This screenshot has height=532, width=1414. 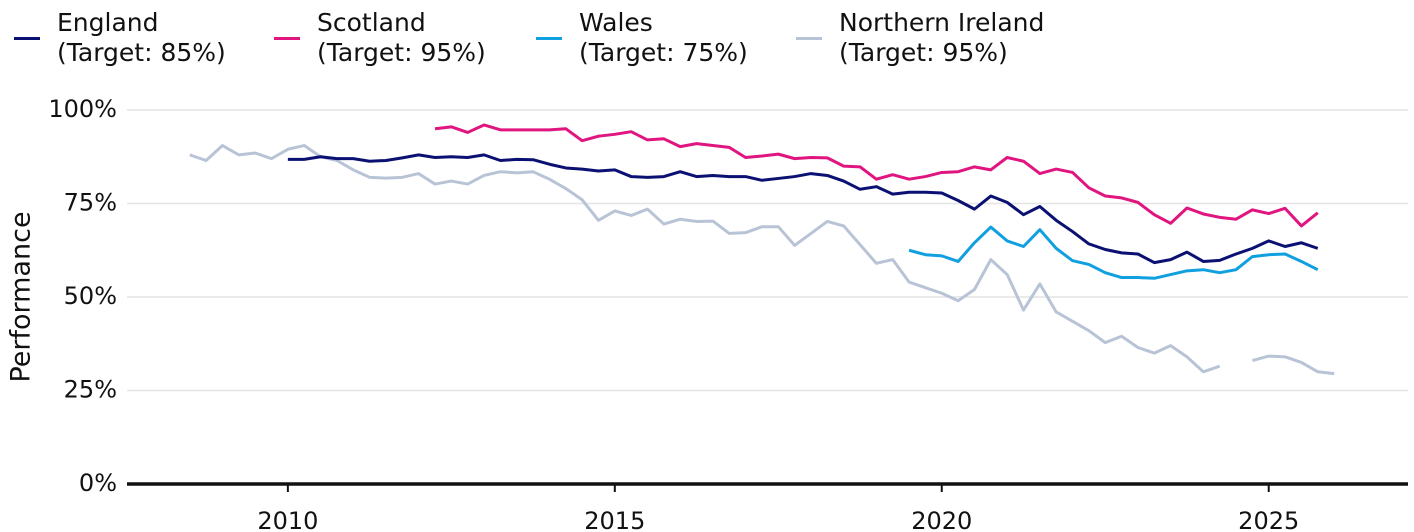 What do you see at coordinates (663, 37) in the screenshot?
I see `legend-label: Wales (Target: 75%)` at bounding box center [663, 37].